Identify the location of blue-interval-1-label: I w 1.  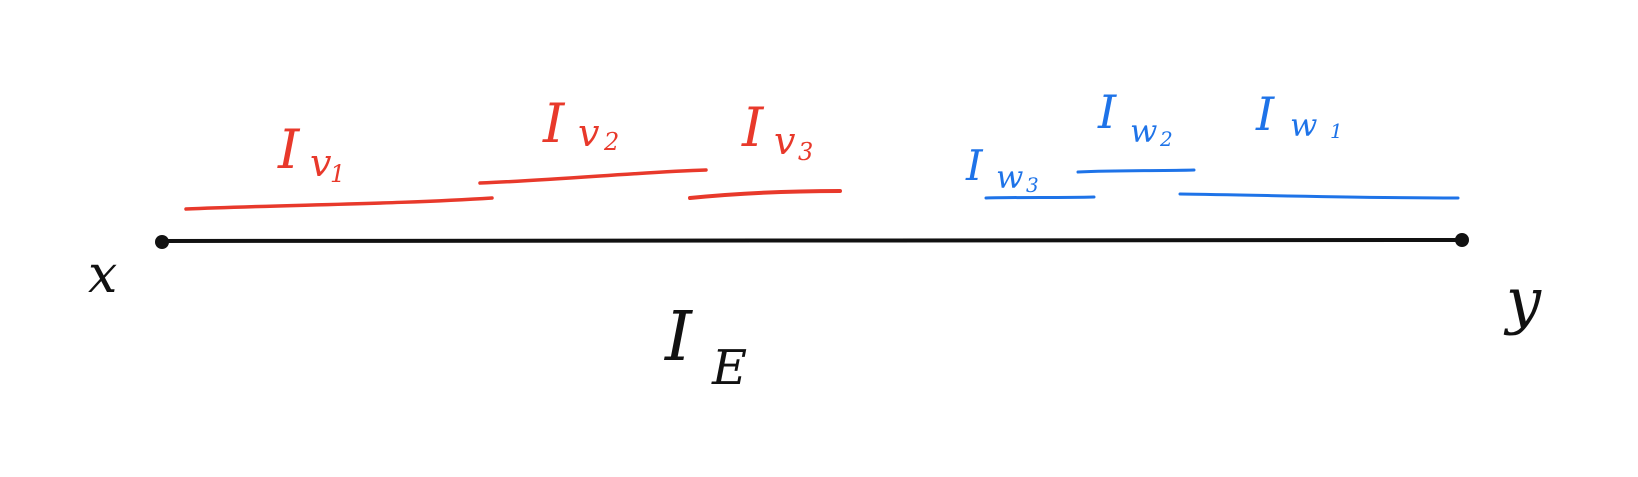
(1299, 115).